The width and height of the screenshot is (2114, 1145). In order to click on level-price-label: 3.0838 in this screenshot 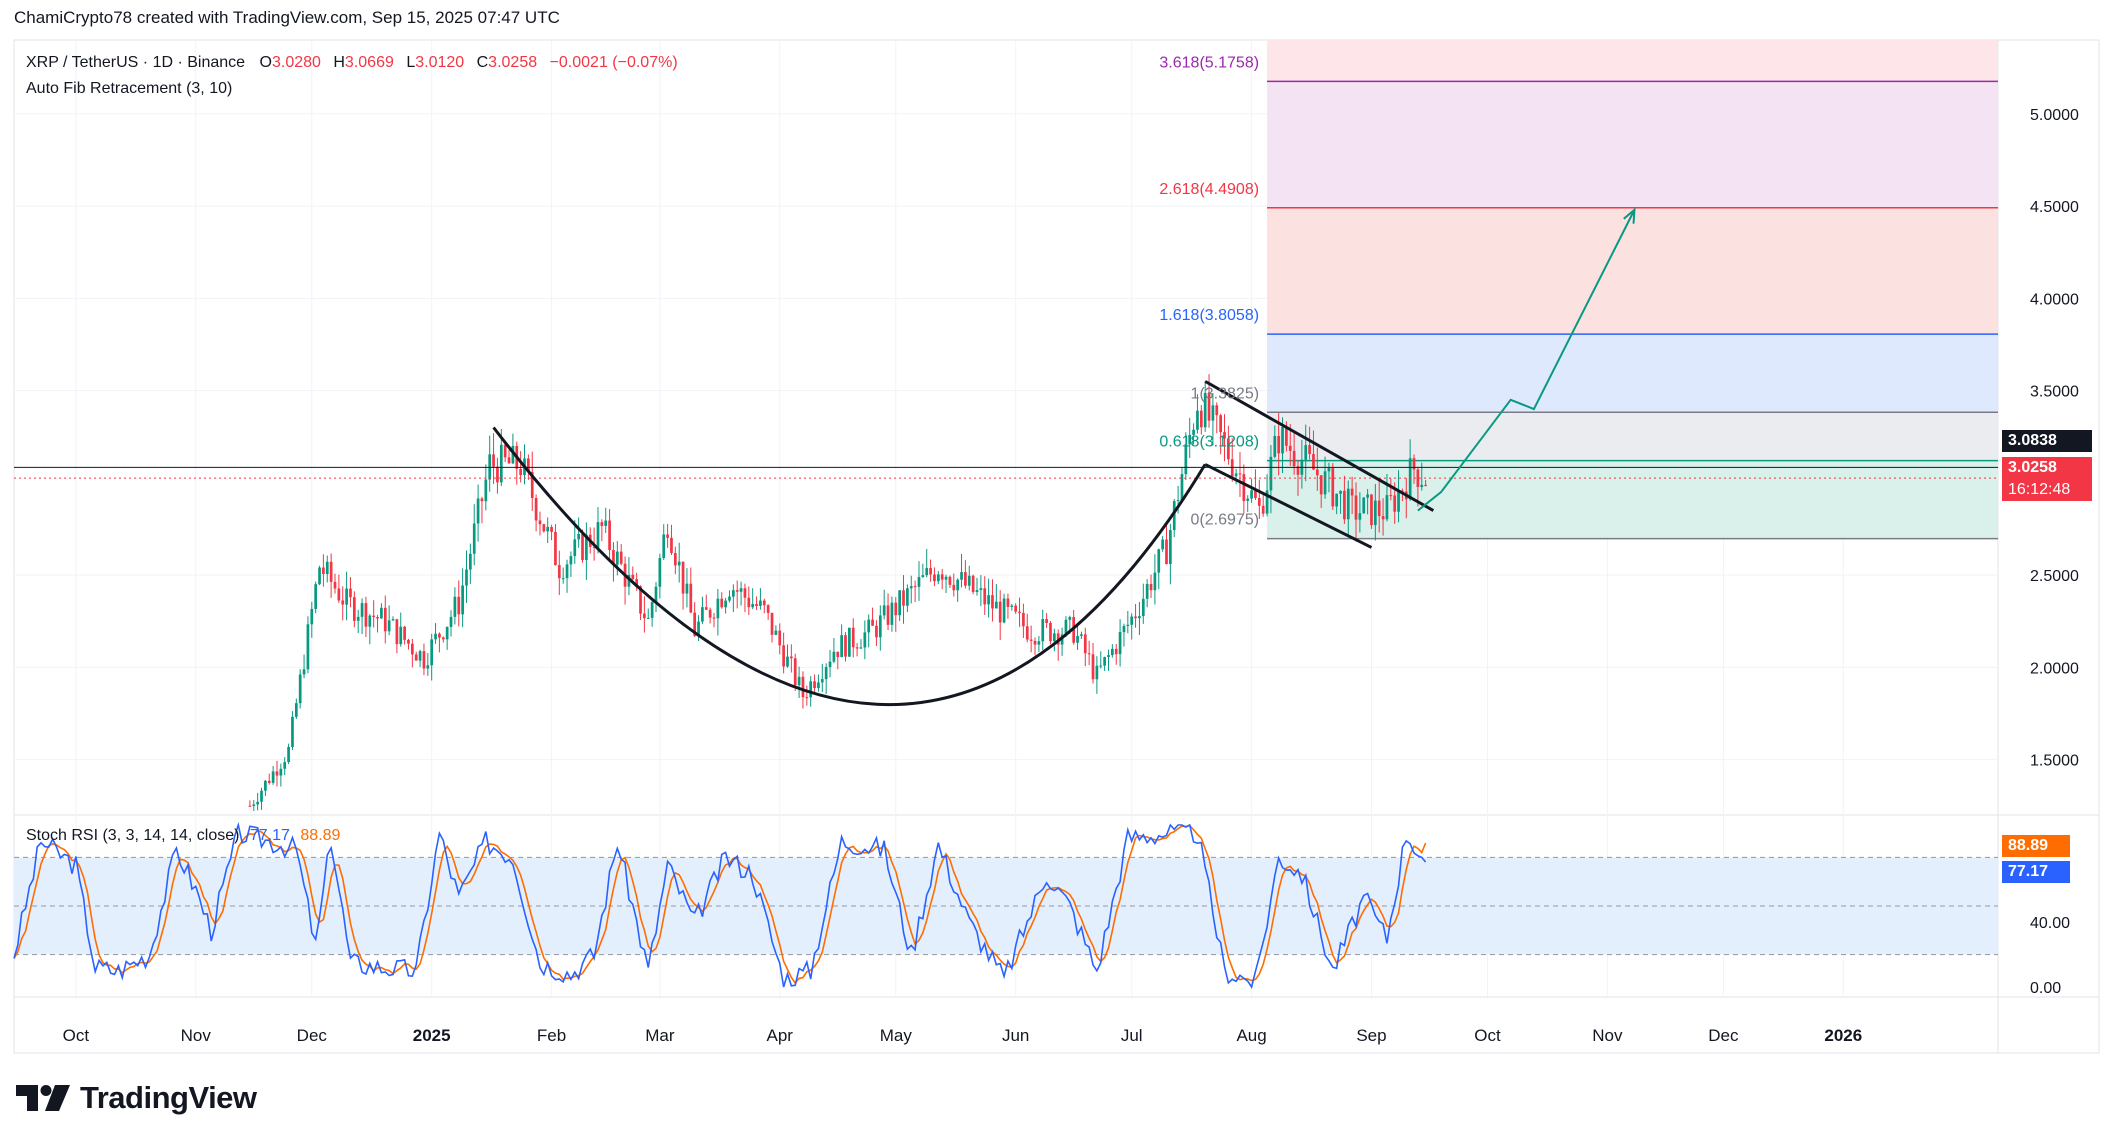, I will do `click(2047, 441)`.